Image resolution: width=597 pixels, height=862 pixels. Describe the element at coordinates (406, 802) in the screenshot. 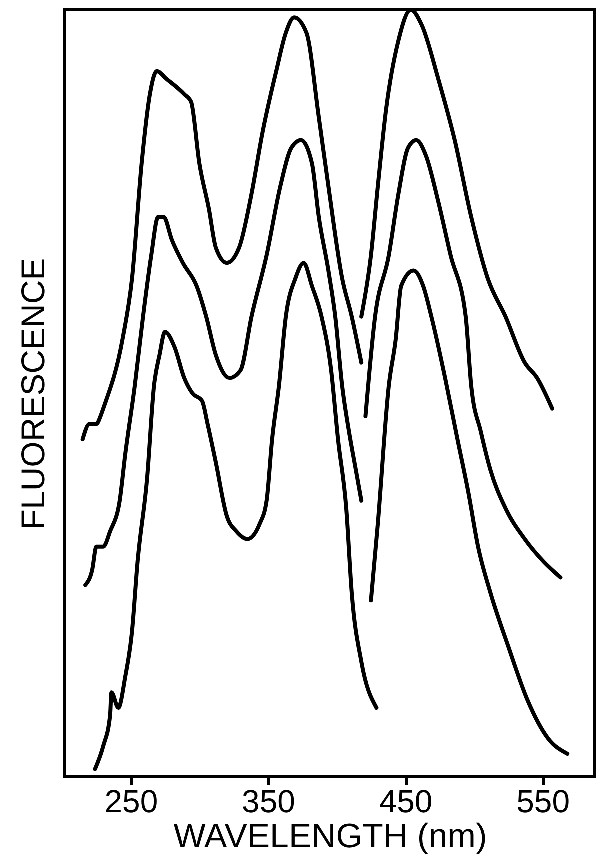

I see `x-tick-label: 450` at that location.